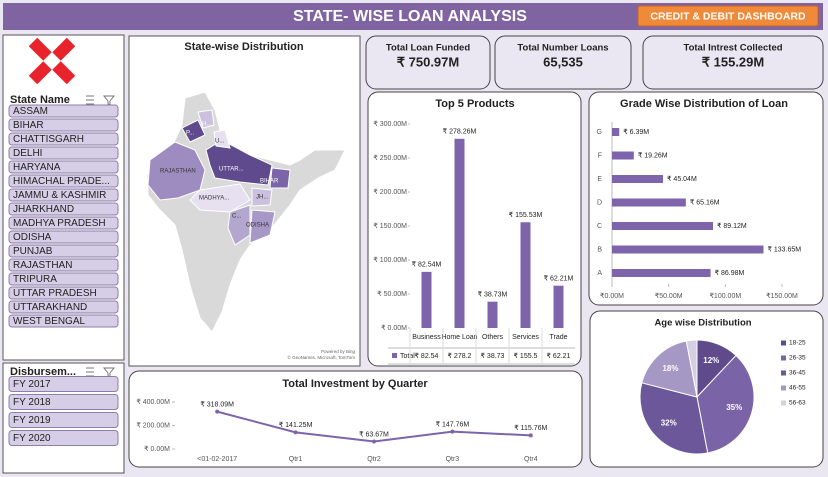 The height and width of the screenshot is (477, 828). I want to click on map-label: RAJASTHAN, so click(178, 172).